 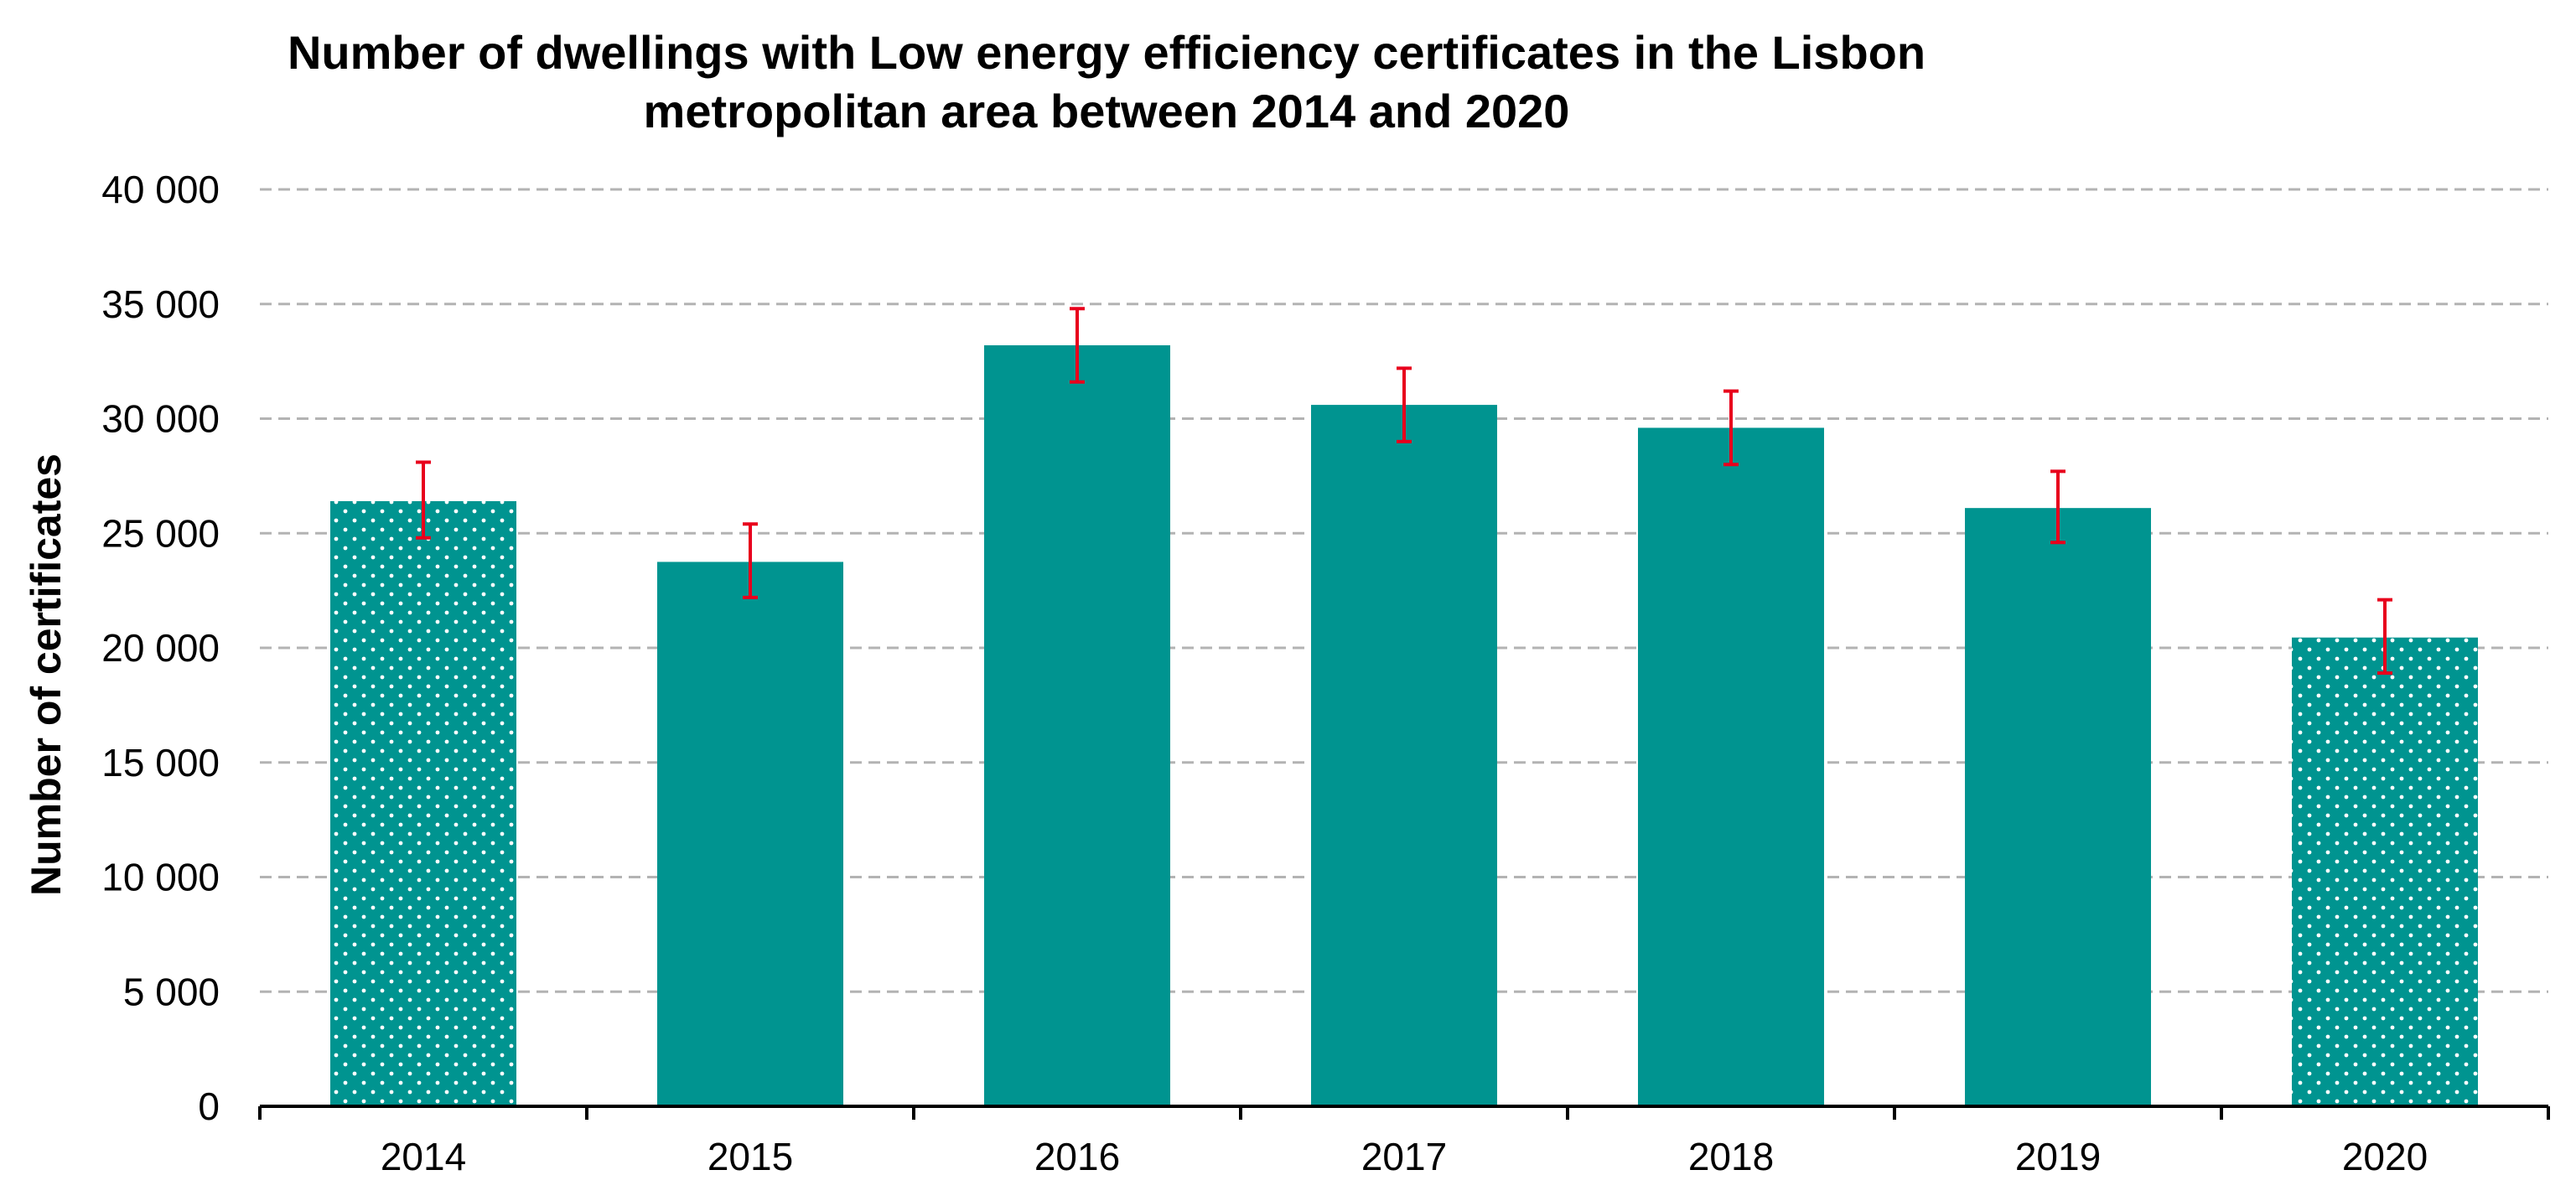 I want to click on y-tick-label: 0, so click(x=209, y=1106).